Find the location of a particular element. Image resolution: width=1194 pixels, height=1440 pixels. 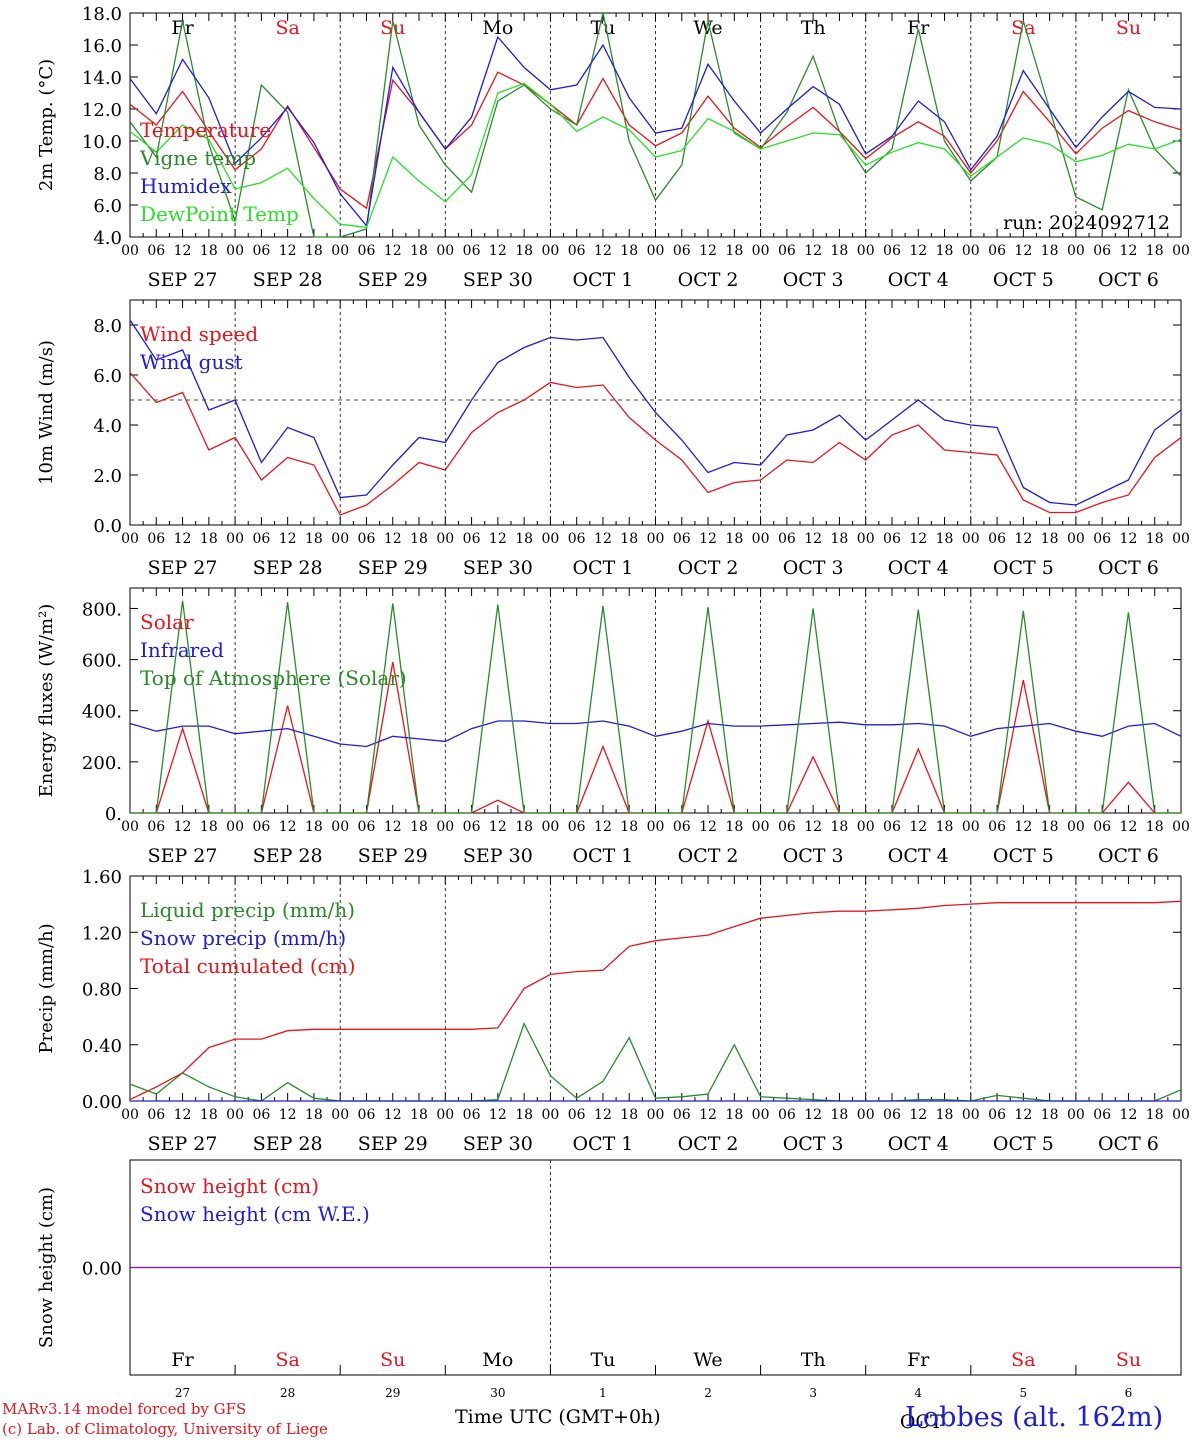

day-number-label: 3 is located at coordinates (813, 1393).